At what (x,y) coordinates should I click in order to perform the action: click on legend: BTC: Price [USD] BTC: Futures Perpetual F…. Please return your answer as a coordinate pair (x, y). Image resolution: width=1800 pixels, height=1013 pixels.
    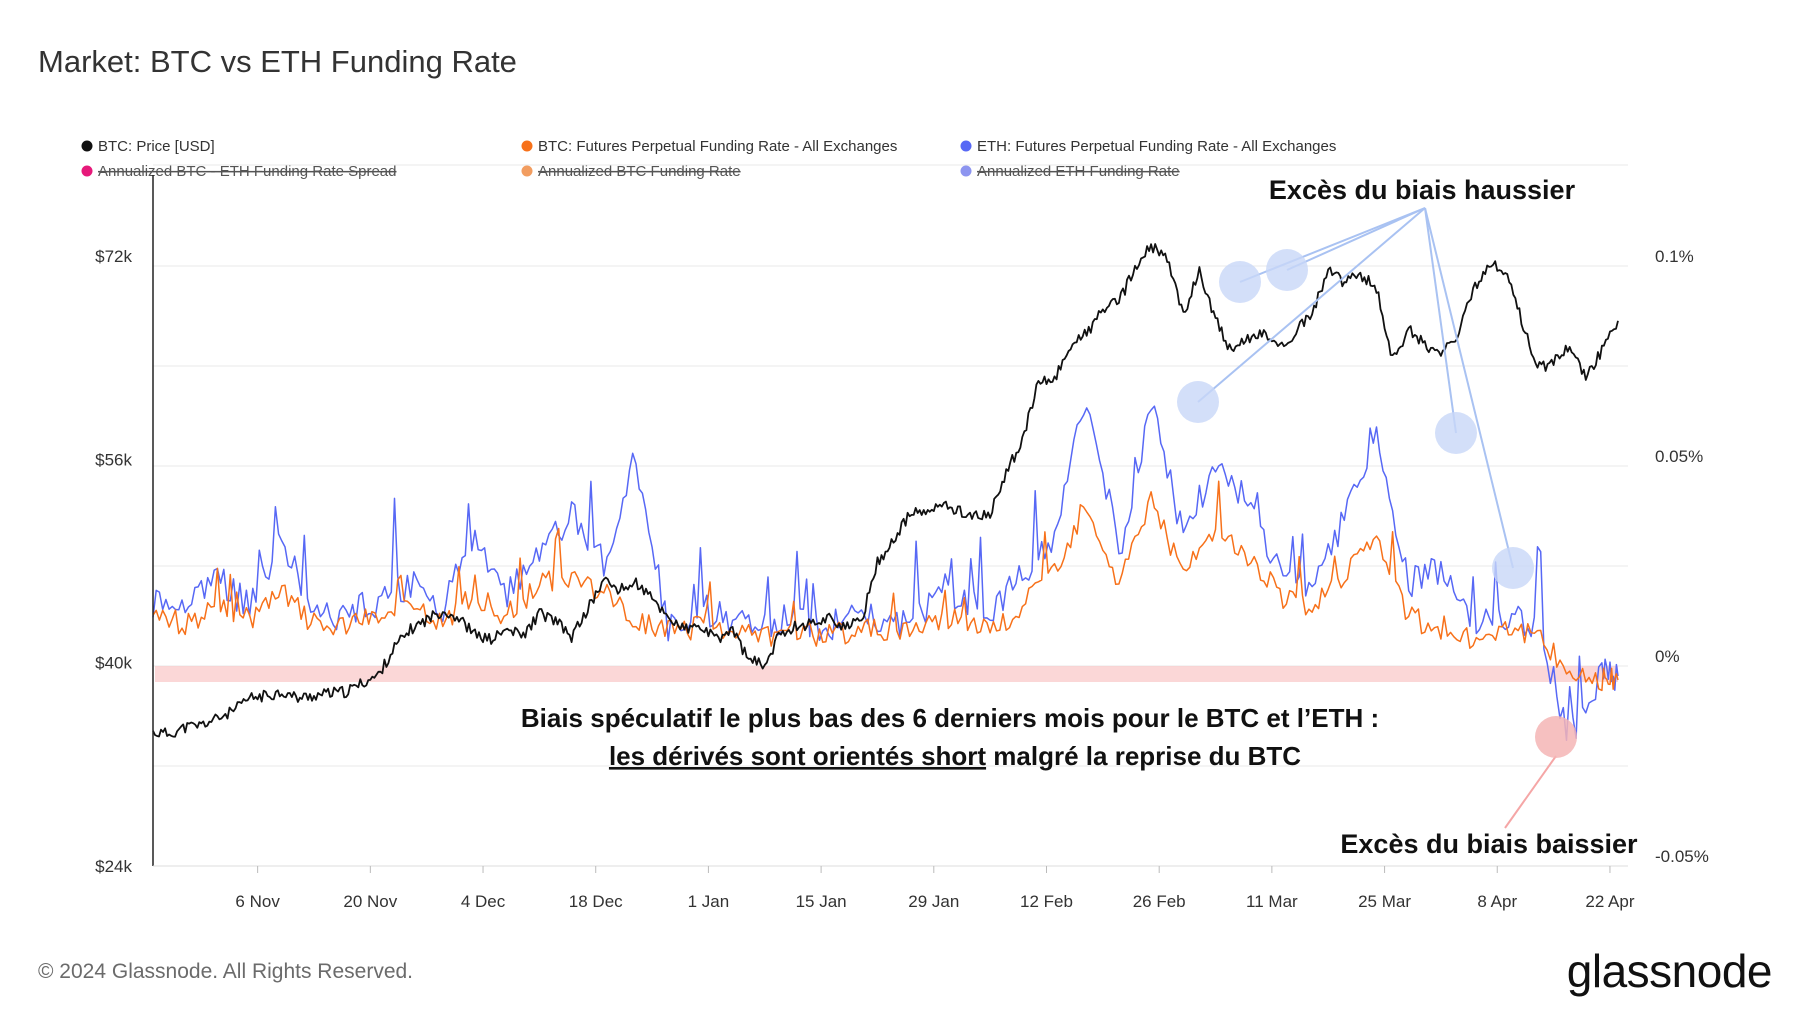
    Looking at the image, I should click on (708, 159).